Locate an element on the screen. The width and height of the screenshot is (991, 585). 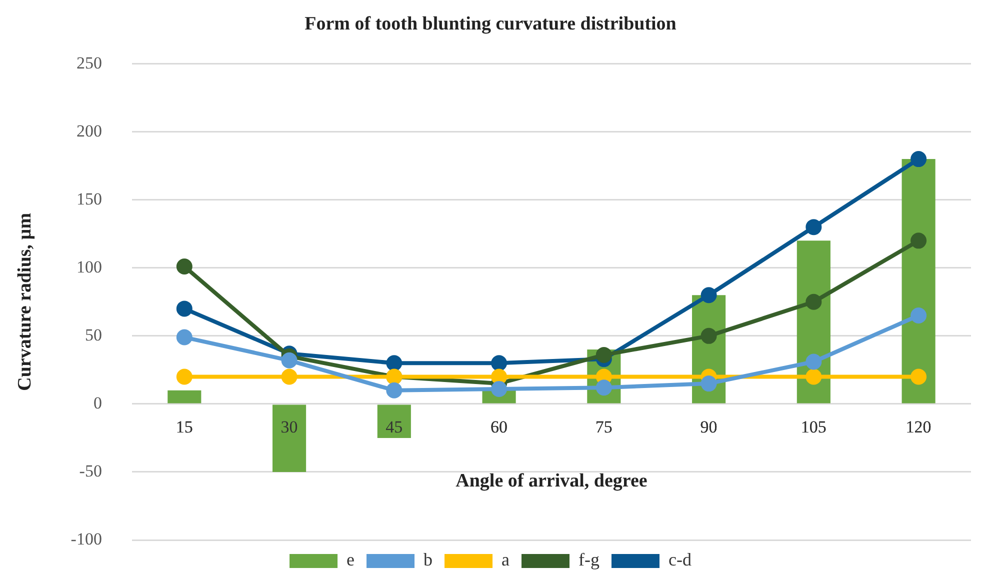
y-tick-label: 50 is located at coordinates (93, 334).